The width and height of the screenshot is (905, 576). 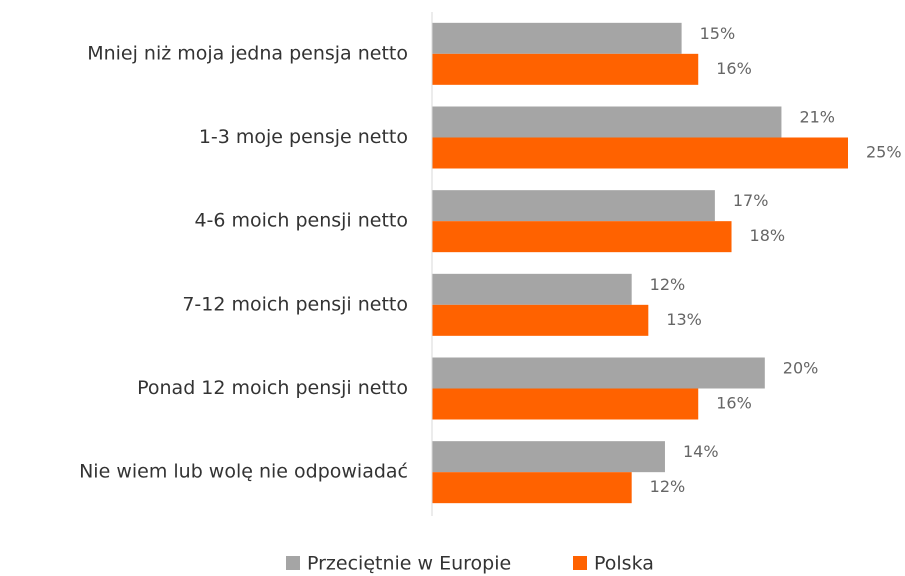 I want to click on value-label: 15%, so click(x=718, y=33).